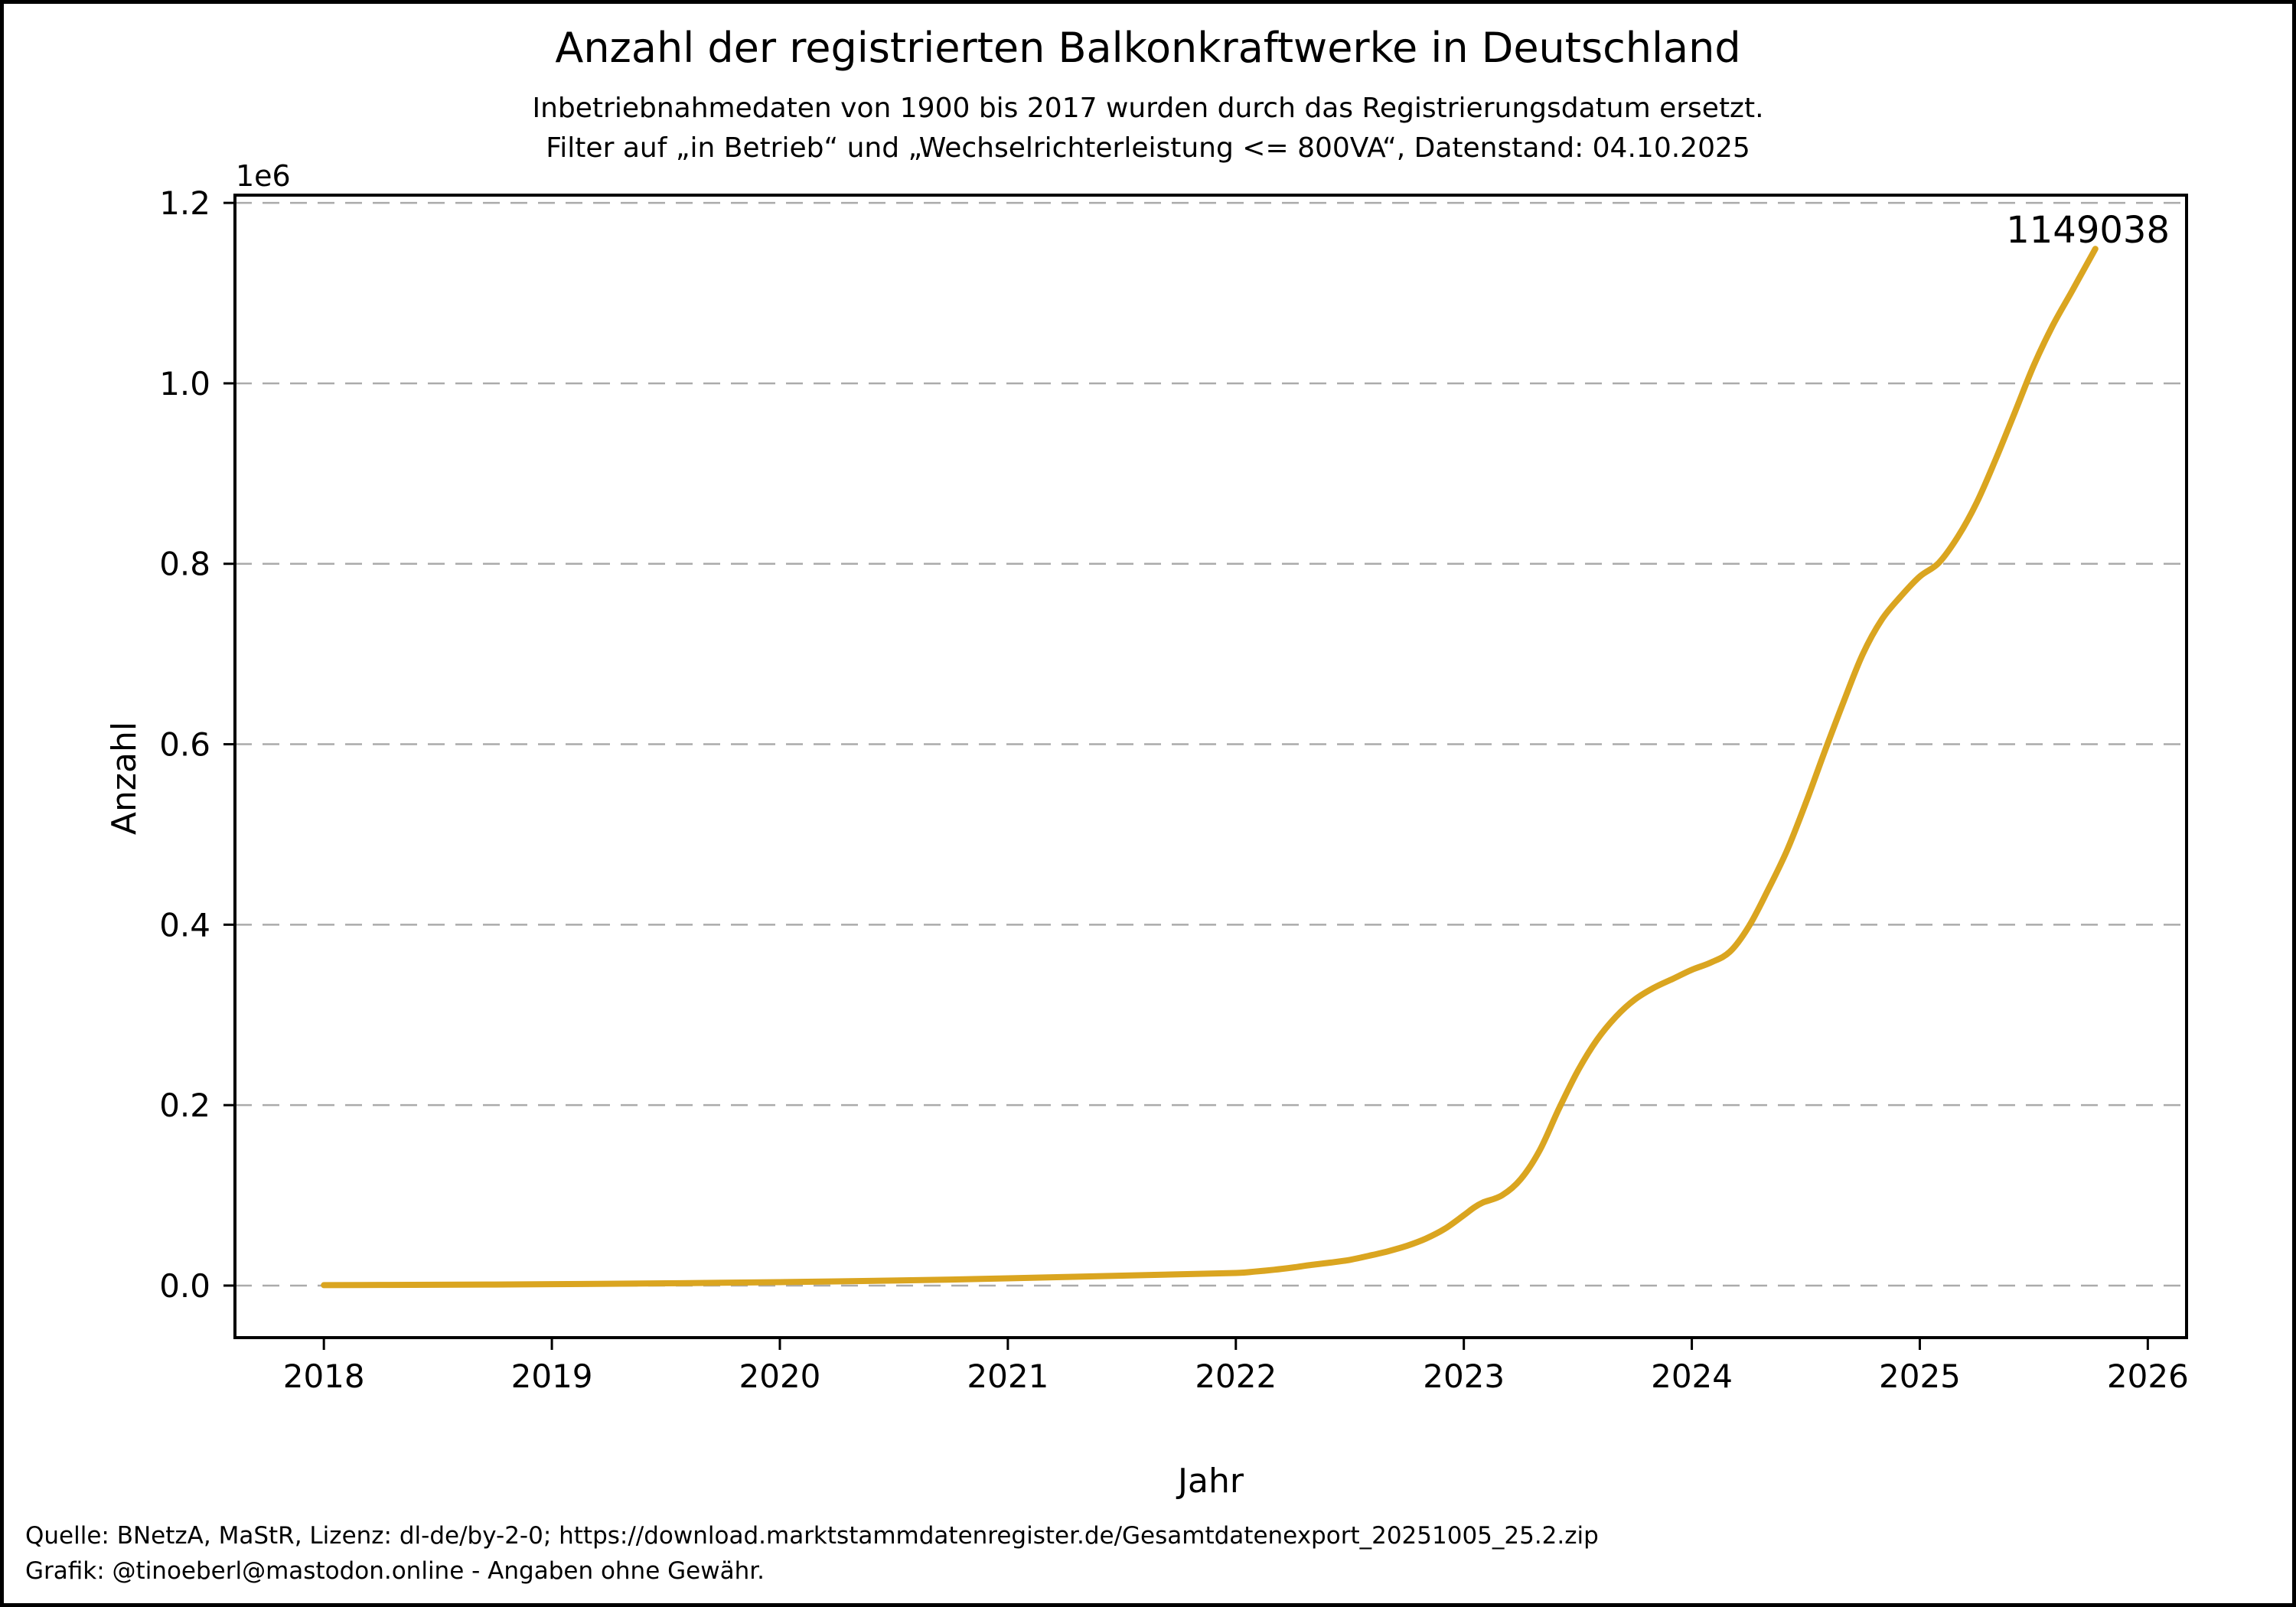  What do you see at coordinates (1008, 1376) in the screenshot?
I see `x-tick-label: 2021` at bounding box center [1008, 1376].